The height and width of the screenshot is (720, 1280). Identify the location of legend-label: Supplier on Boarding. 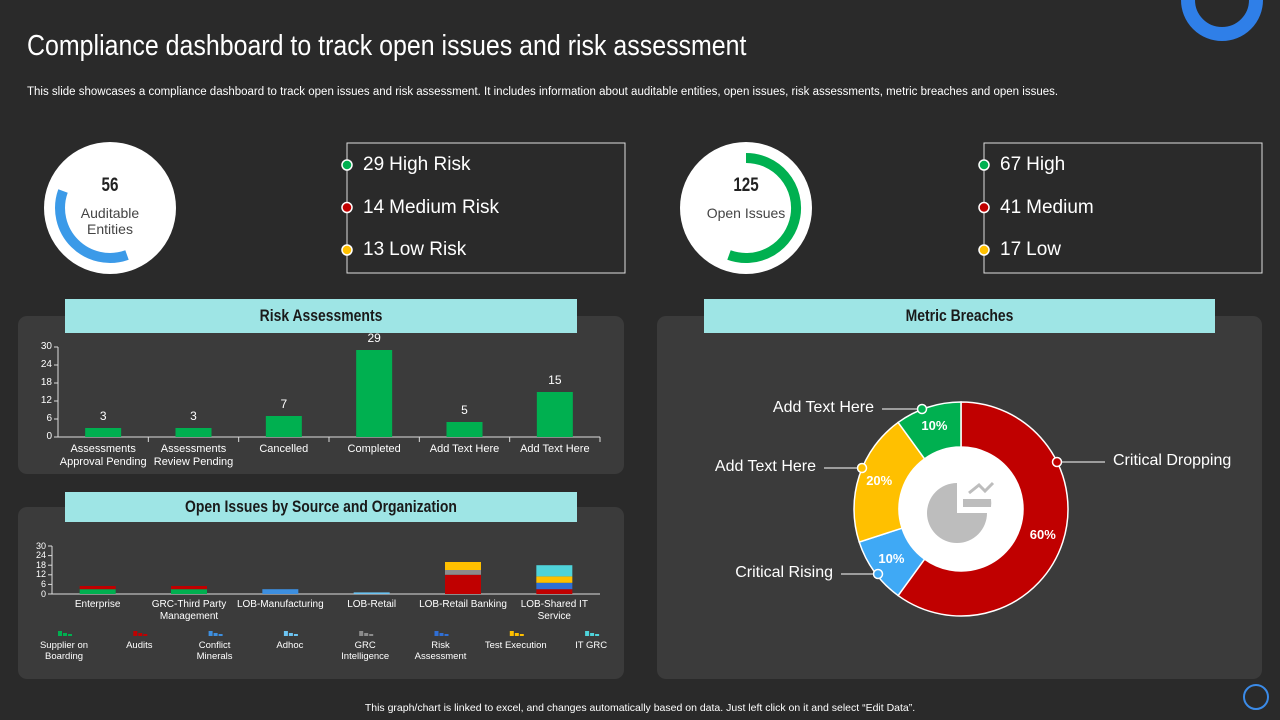
(64, 651).